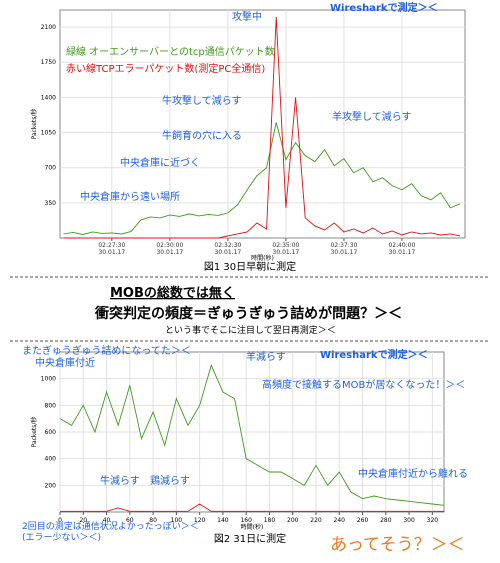 Image resolution: width=500 pixels, height=563 pixels. I want to click on followup: という事でそこに注目して翌日再測定＞＜, so click(250, 330).